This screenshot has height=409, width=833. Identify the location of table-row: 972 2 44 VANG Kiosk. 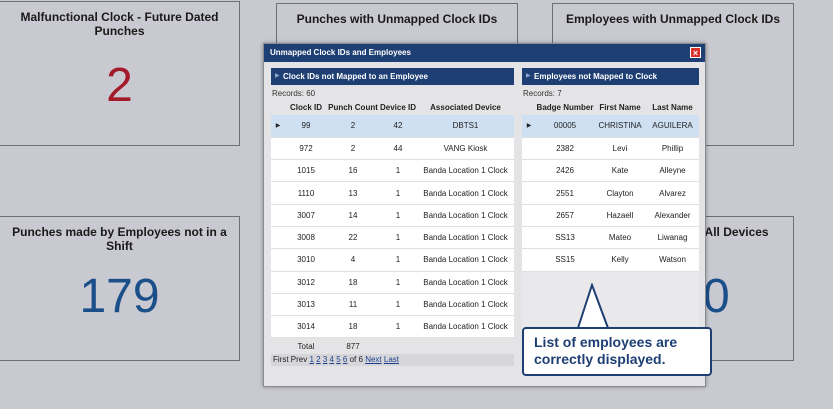
(392, 149).